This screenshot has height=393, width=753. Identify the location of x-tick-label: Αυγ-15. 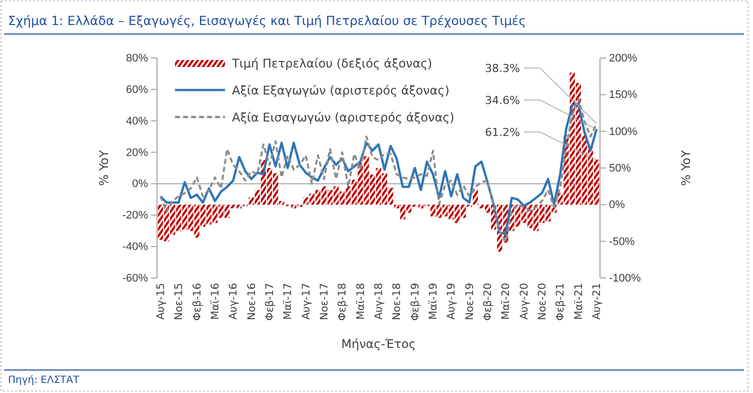
(160, 301).